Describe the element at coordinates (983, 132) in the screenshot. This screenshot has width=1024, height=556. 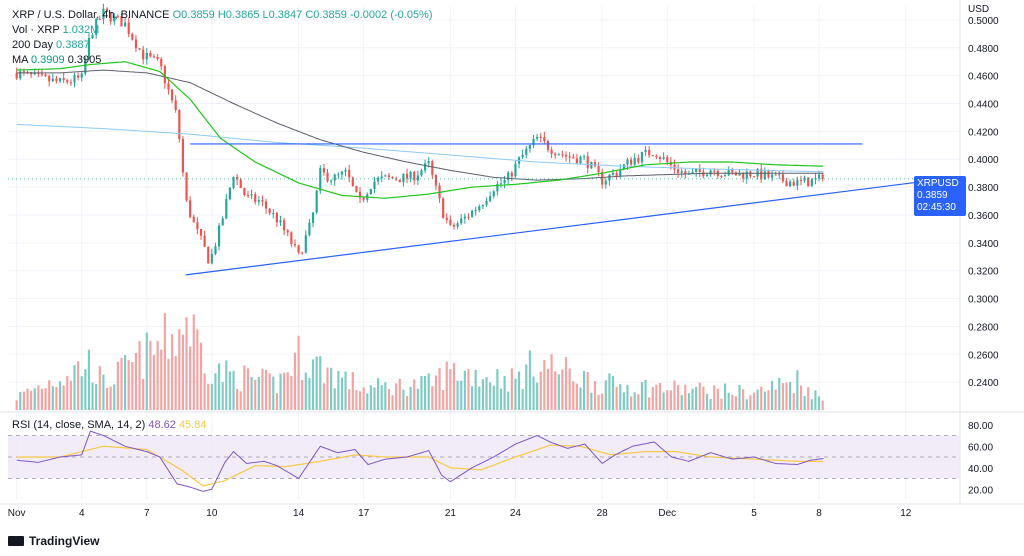
I see `price-tick-label: 0.4200` at that location.